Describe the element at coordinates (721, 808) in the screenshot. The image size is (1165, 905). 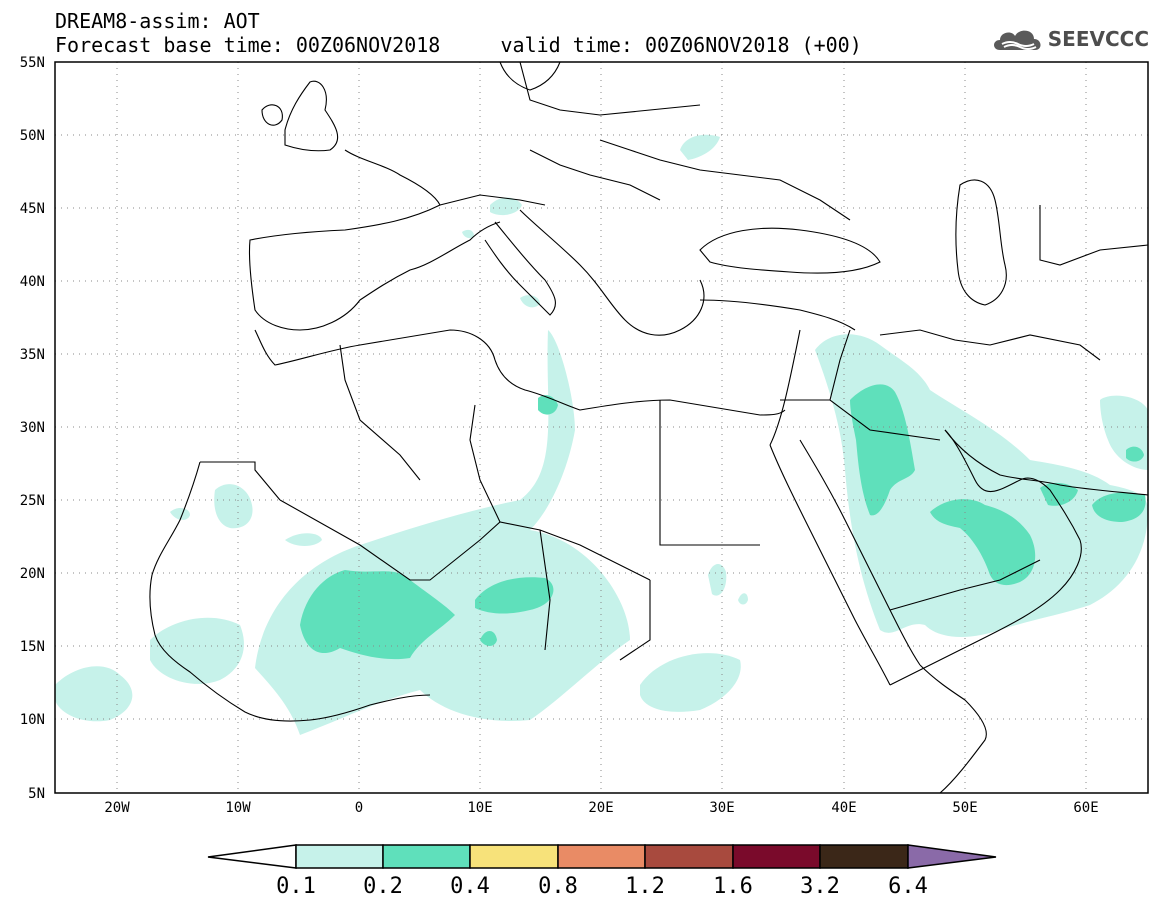
I see `lon-tick-label: 30E` at that location.